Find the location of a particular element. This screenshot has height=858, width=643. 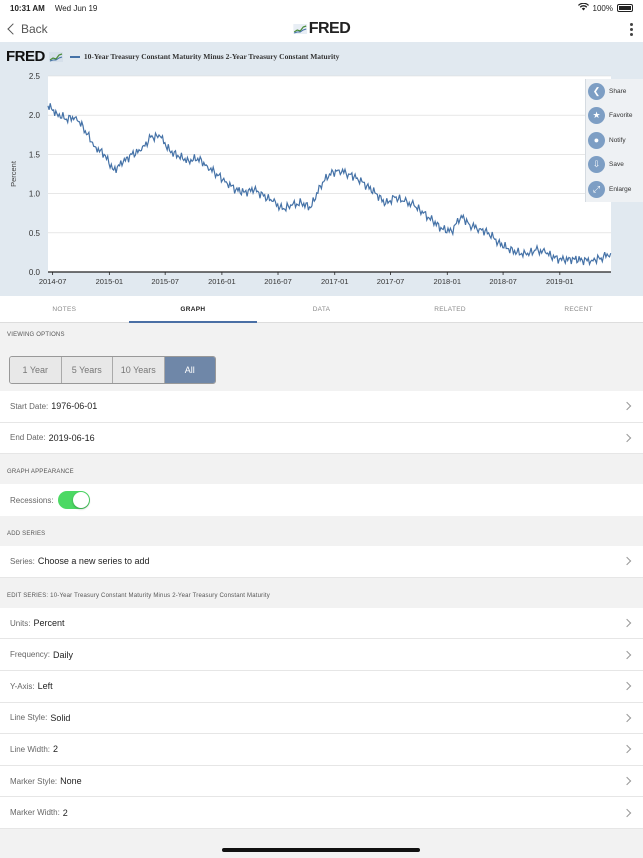

frequency-row: Frequency: Daily is located at coordinates (321, 655).